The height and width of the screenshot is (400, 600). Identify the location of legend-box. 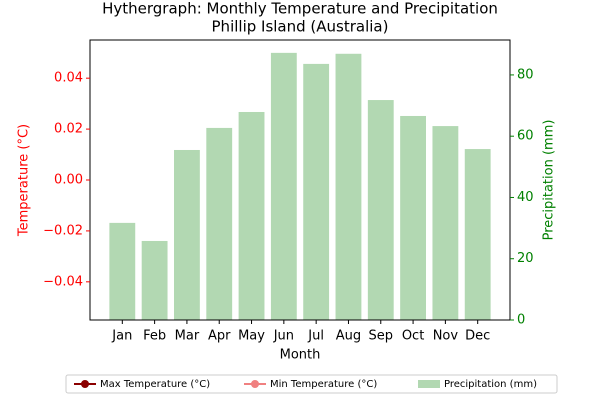
(311, 384).